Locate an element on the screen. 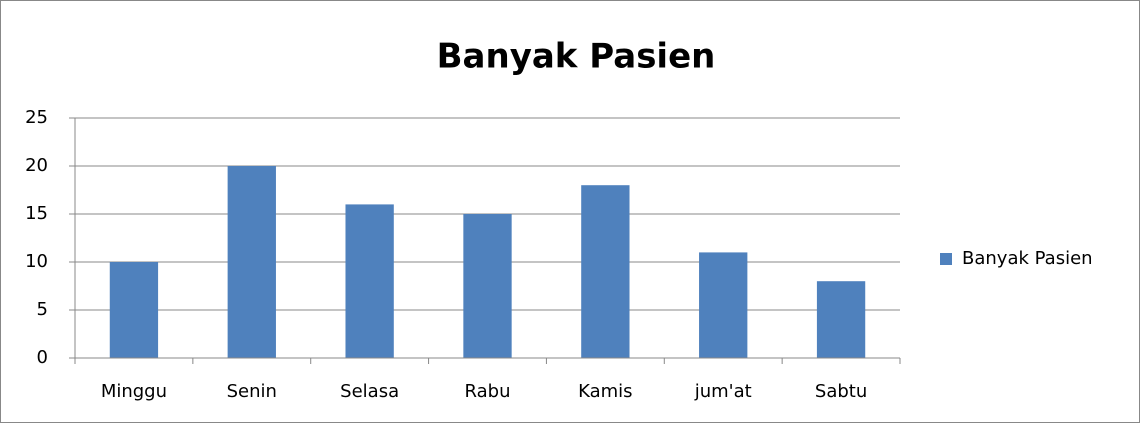 This screenshot has height=423, width=1140. x-tick-label: jum'at is located at coordinates (723, 391).